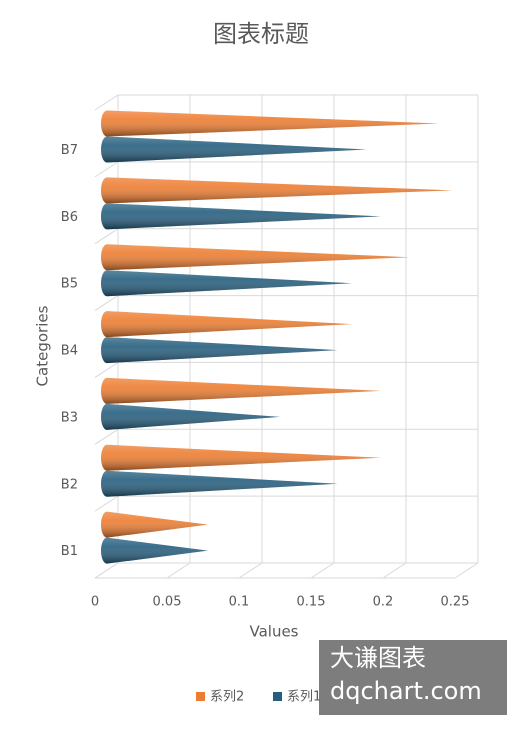 Image resolution: width=521 pixels, height=729 pixels. I want to click on legend-label: 系列1, so click(304, 697).